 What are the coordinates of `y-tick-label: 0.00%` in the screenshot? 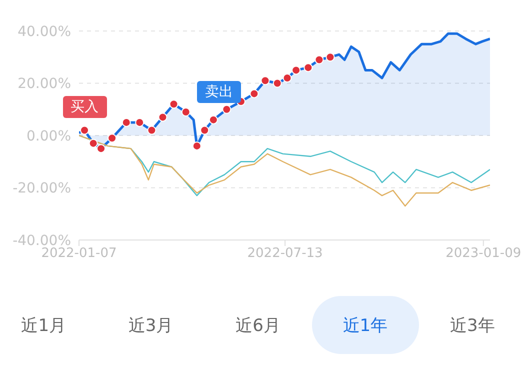 It's located at (48, 136).